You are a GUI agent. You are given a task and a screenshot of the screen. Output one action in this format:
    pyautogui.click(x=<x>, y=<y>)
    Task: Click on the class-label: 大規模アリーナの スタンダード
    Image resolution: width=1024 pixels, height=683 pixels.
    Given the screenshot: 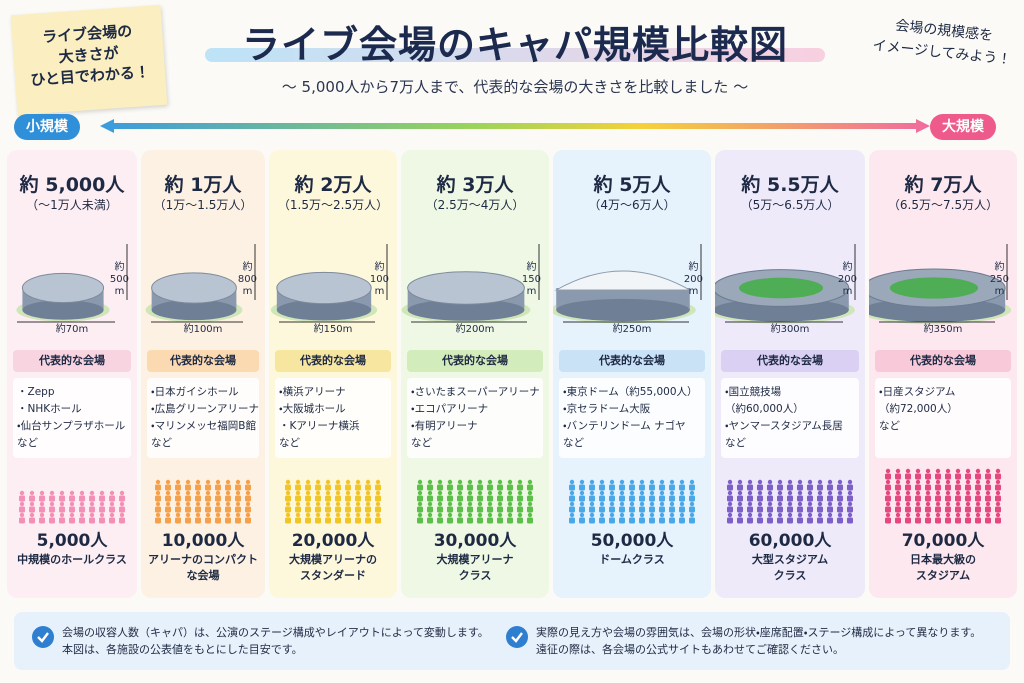 What is the action you would take?
    pyautogui.click(x=333, y=567)
    